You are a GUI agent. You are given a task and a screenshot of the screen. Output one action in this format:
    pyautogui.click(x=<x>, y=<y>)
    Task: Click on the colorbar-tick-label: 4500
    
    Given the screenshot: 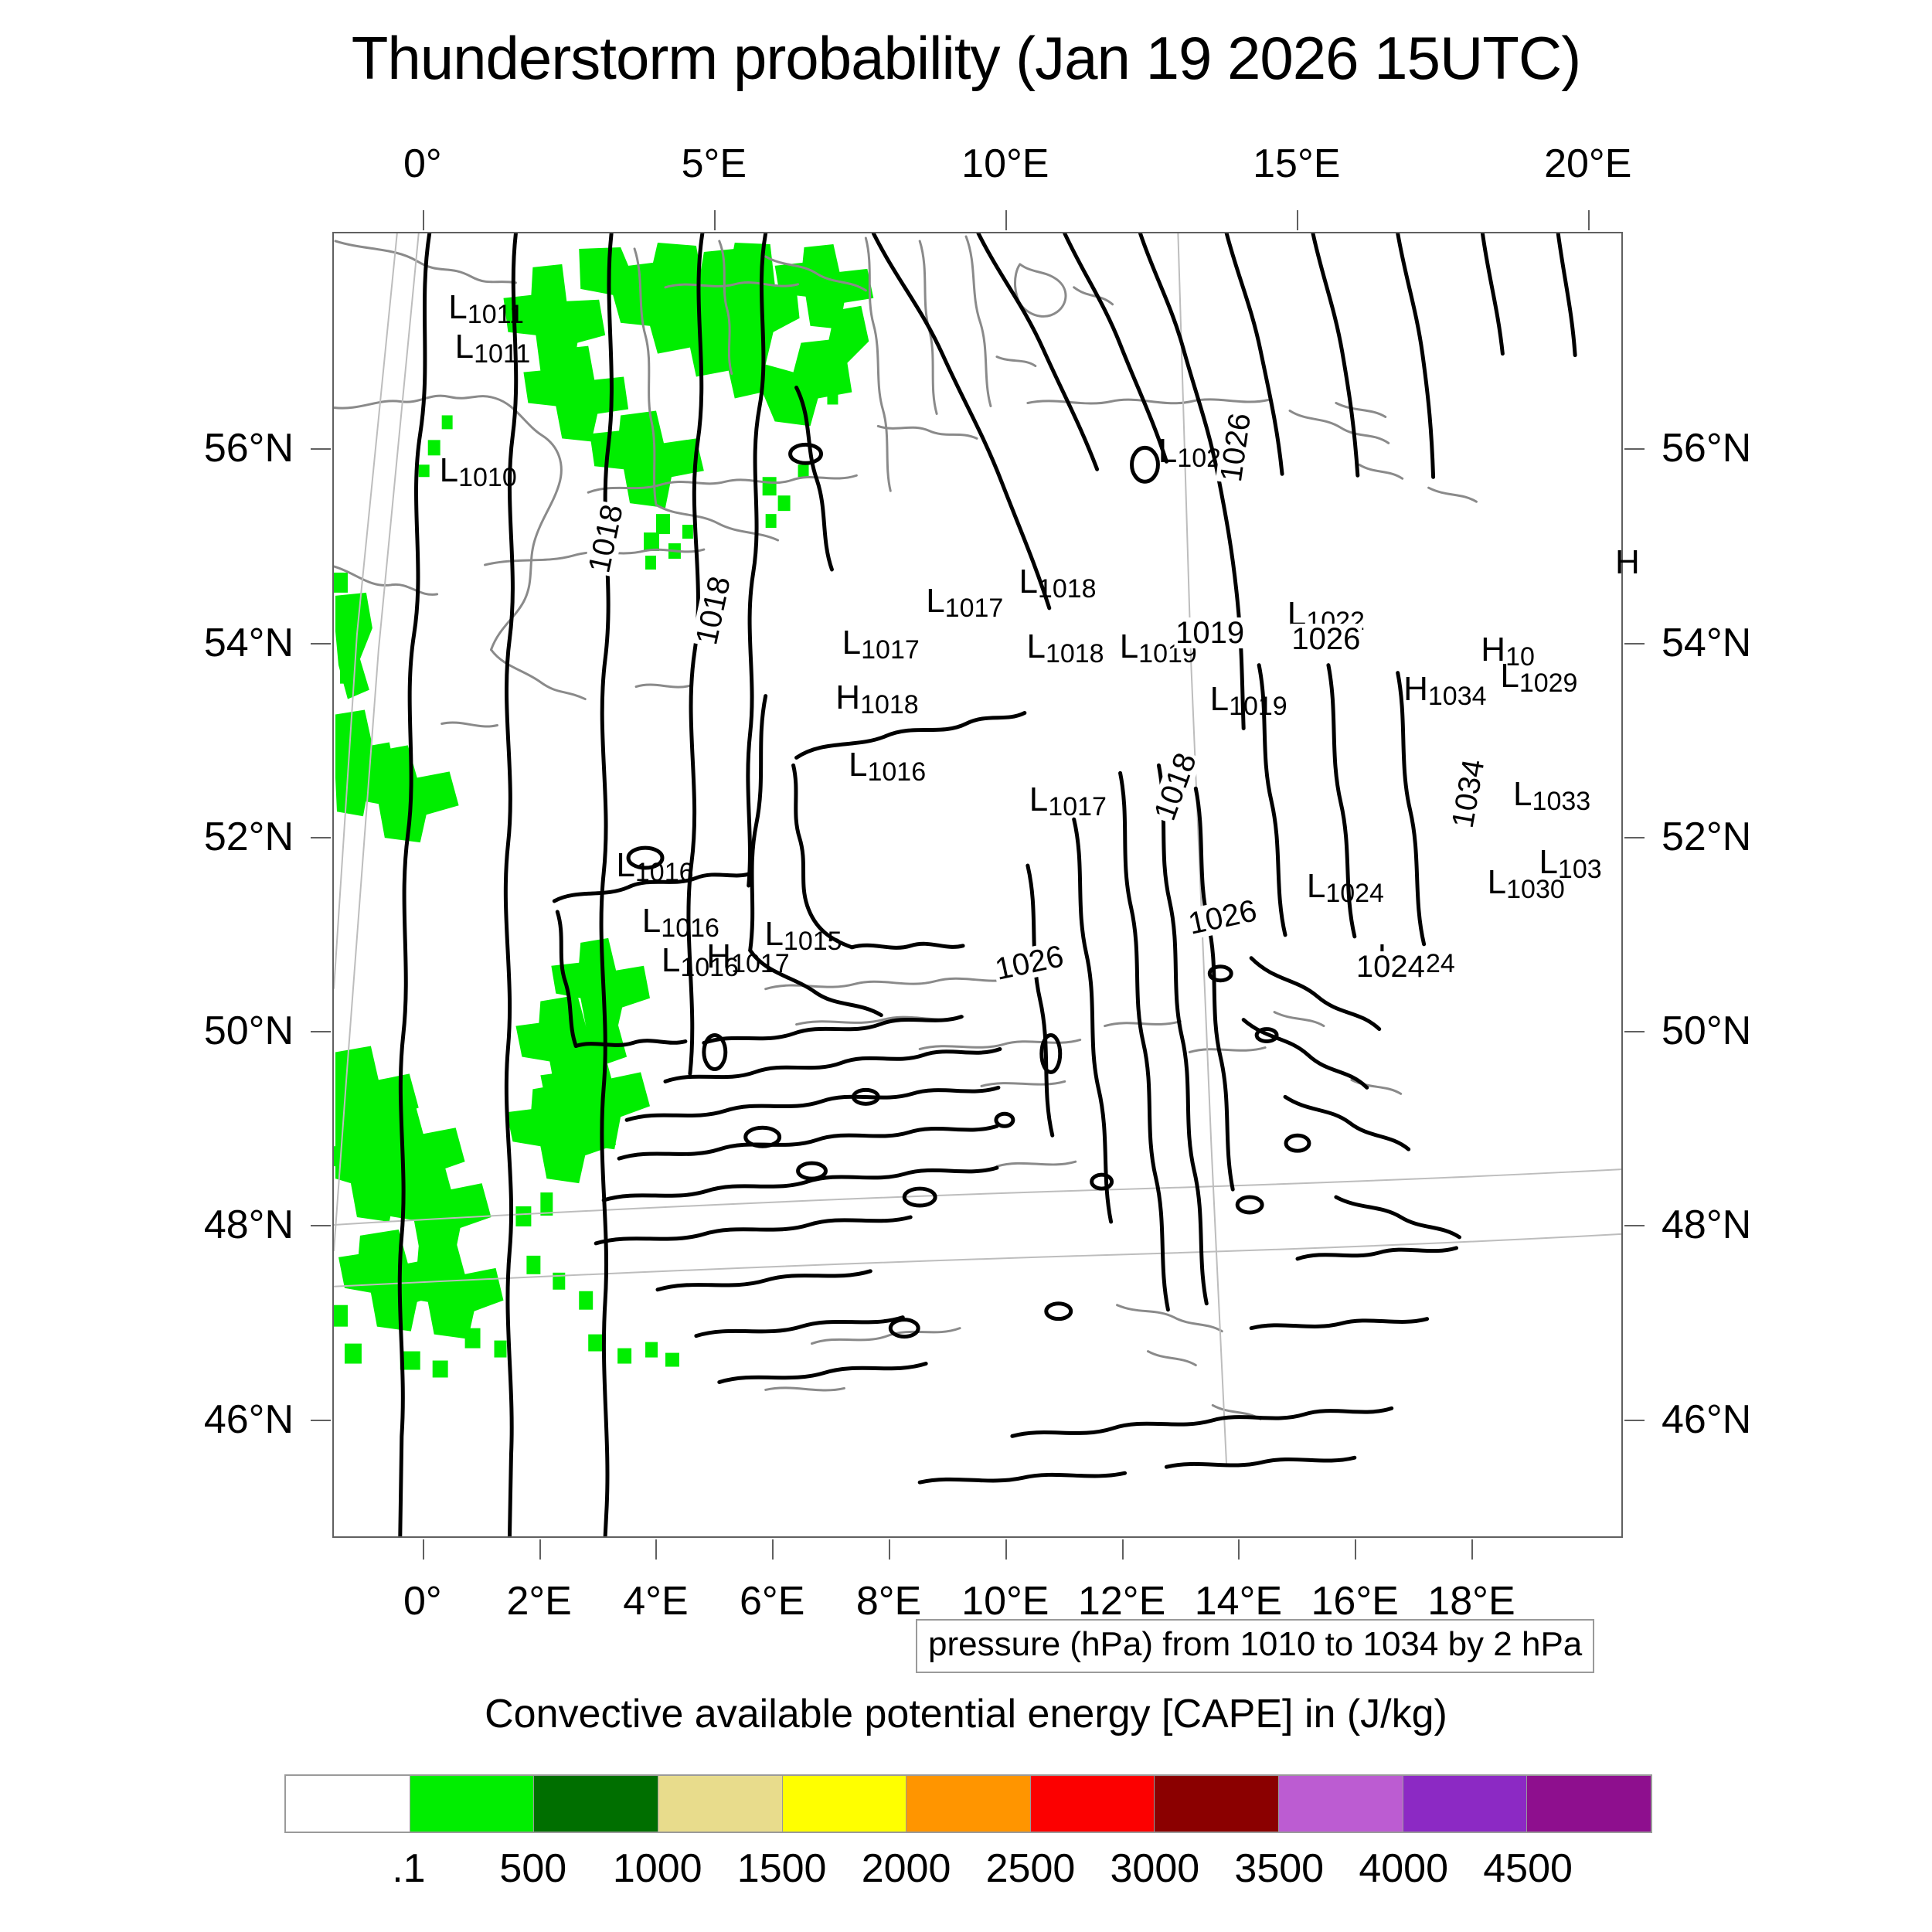 What is the action you would take?
    pyautogui.click(x=1528, y=1869)
    